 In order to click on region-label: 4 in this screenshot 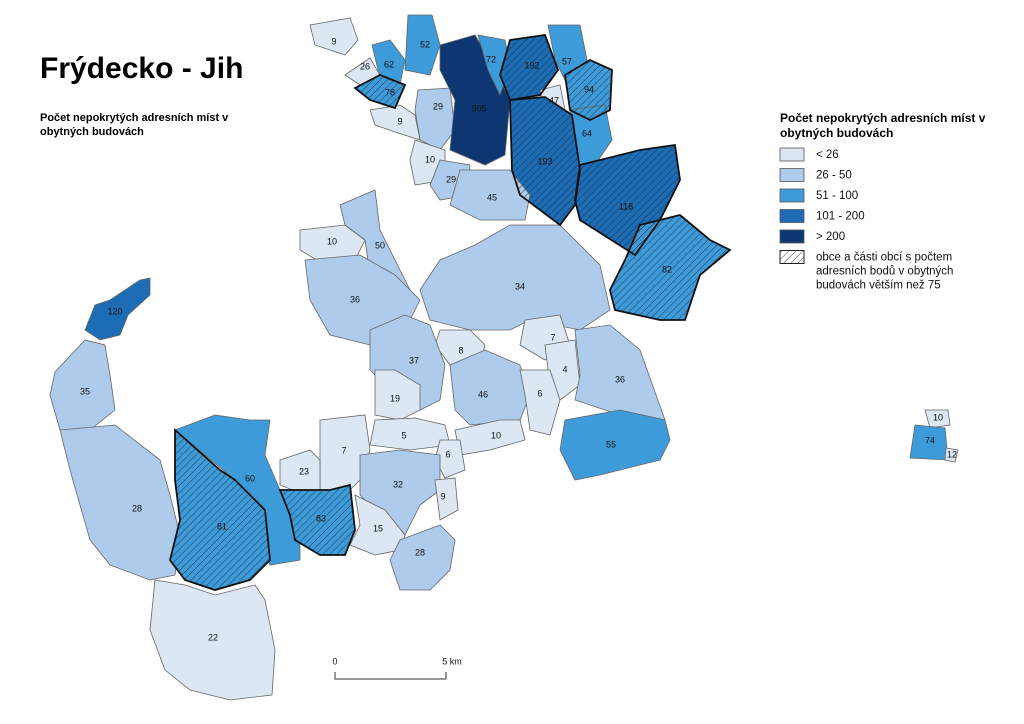, I will do `click(564, 369)`.